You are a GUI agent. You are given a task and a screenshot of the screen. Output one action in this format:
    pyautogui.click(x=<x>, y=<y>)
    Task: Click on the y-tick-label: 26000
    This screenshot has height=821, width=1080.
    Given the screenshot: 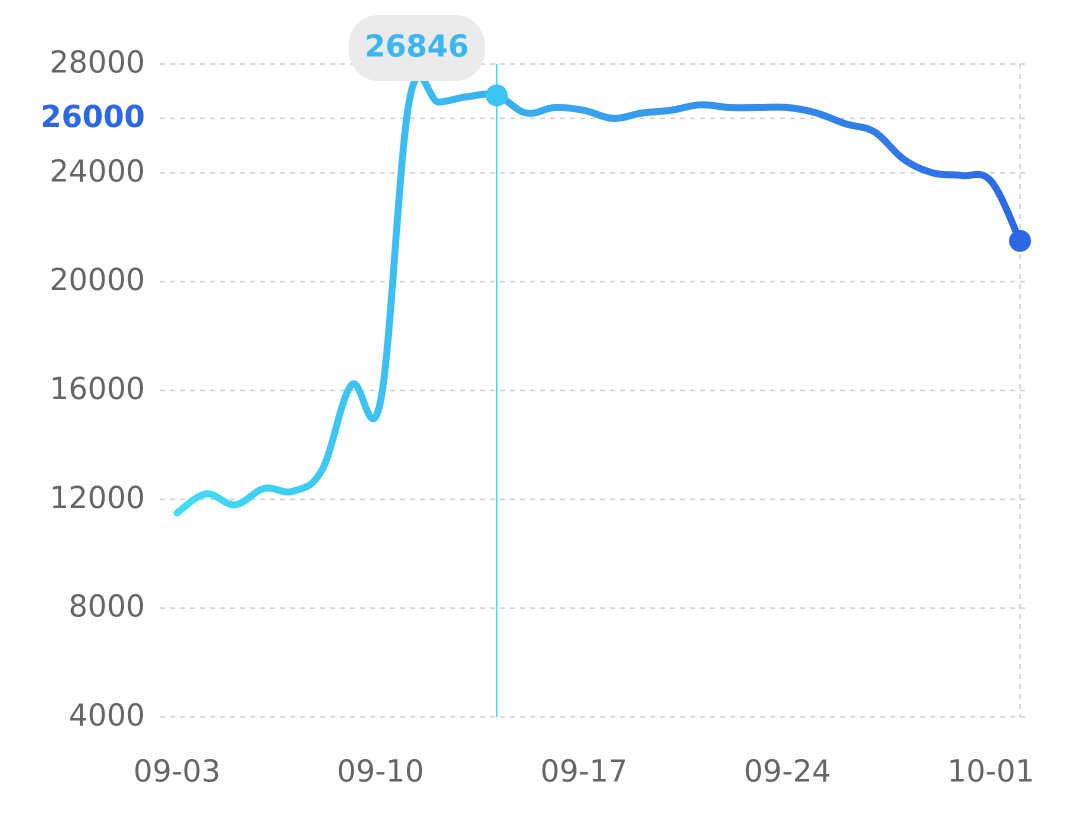 What is the action you would take?
    pyautogui.click(x=93, y=117)
    